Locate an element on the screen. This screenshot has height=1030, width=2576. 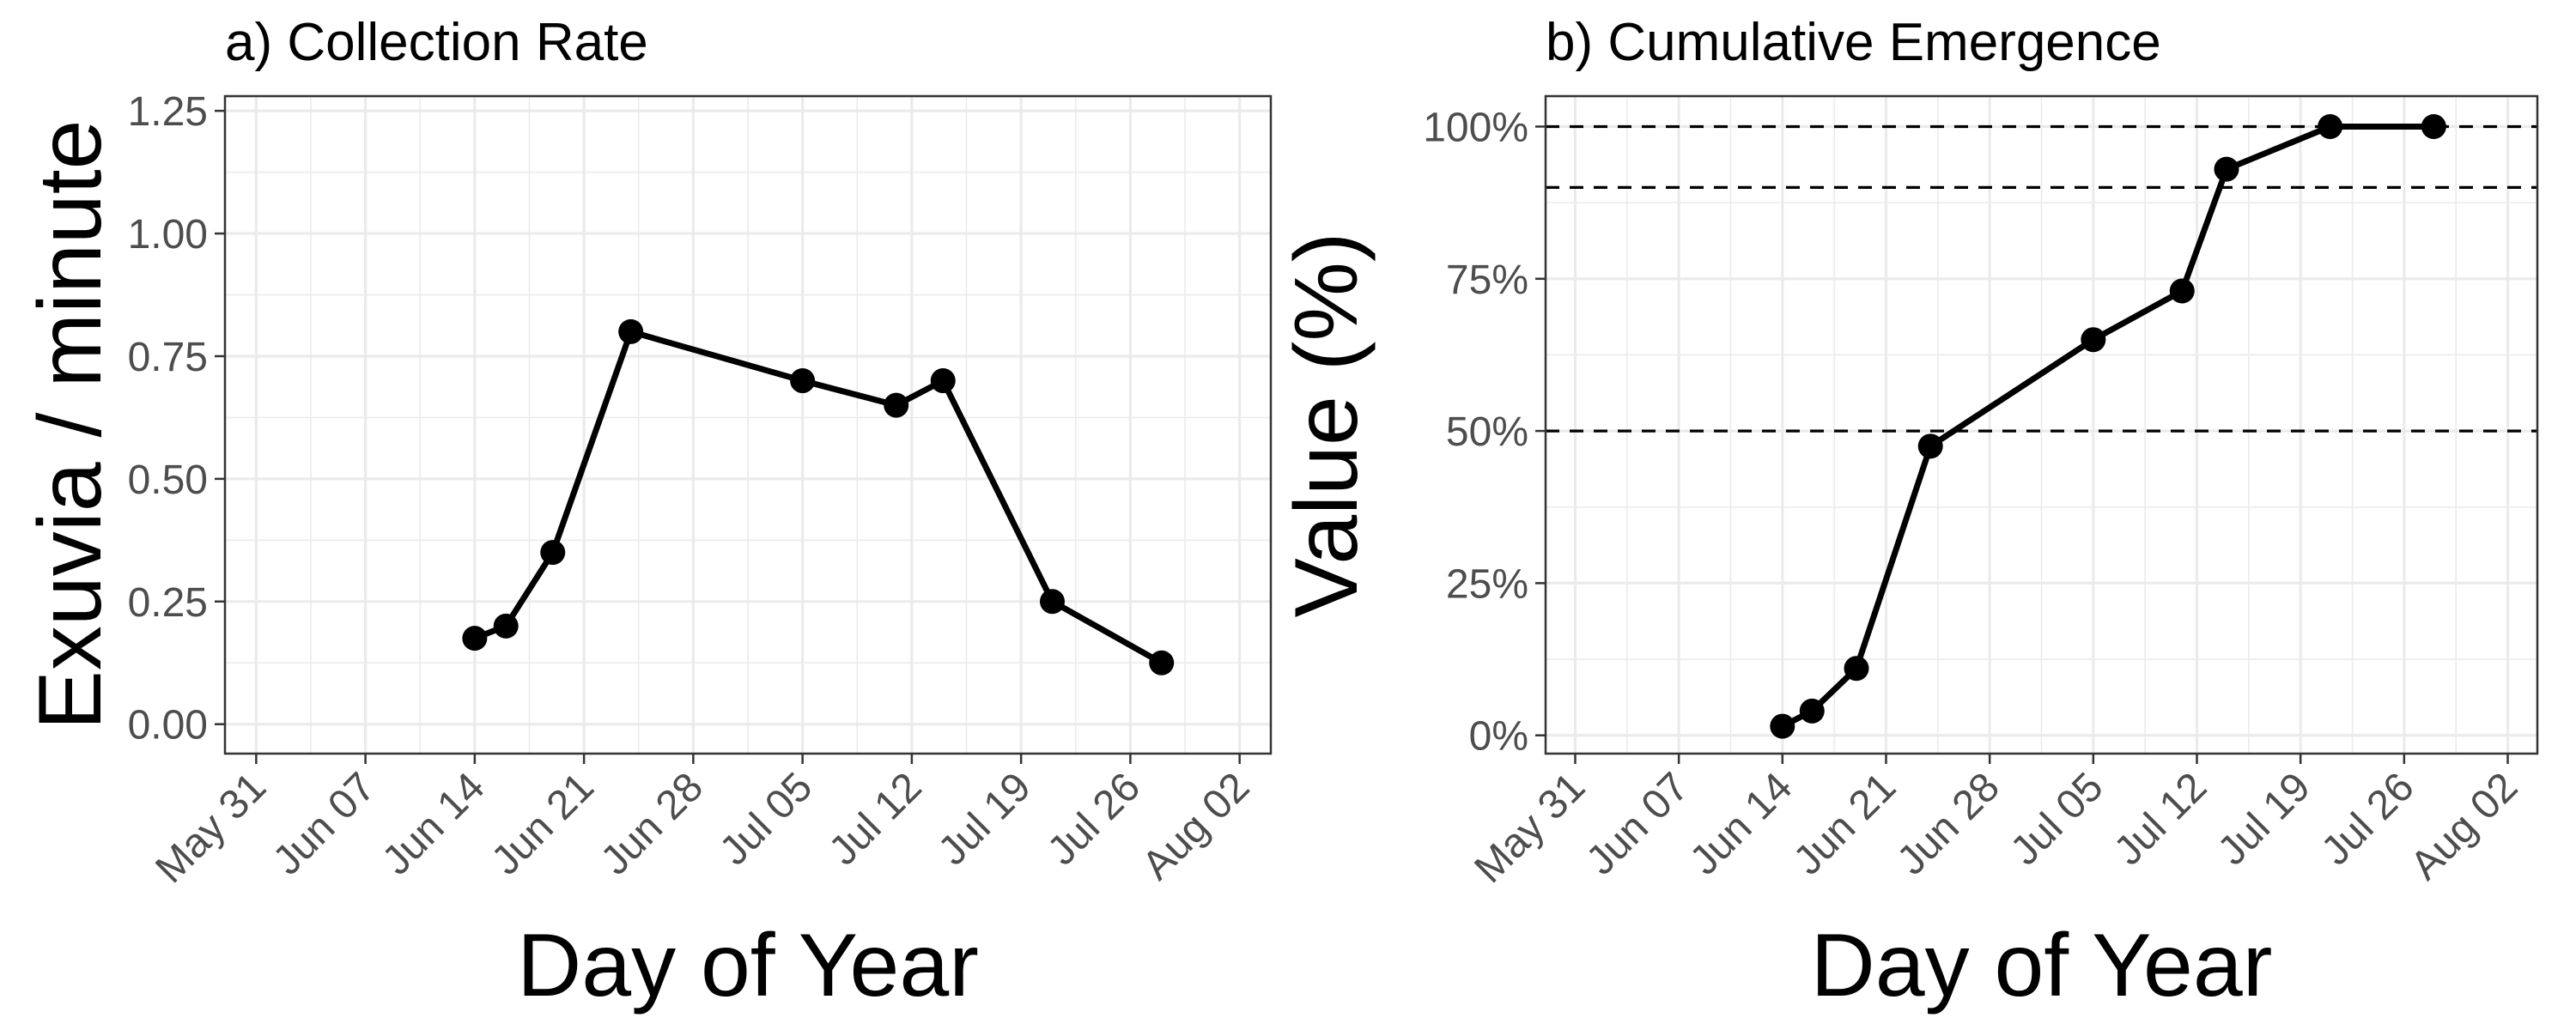
y-tick-label: 0.00 is located at coordinates (168, 725).